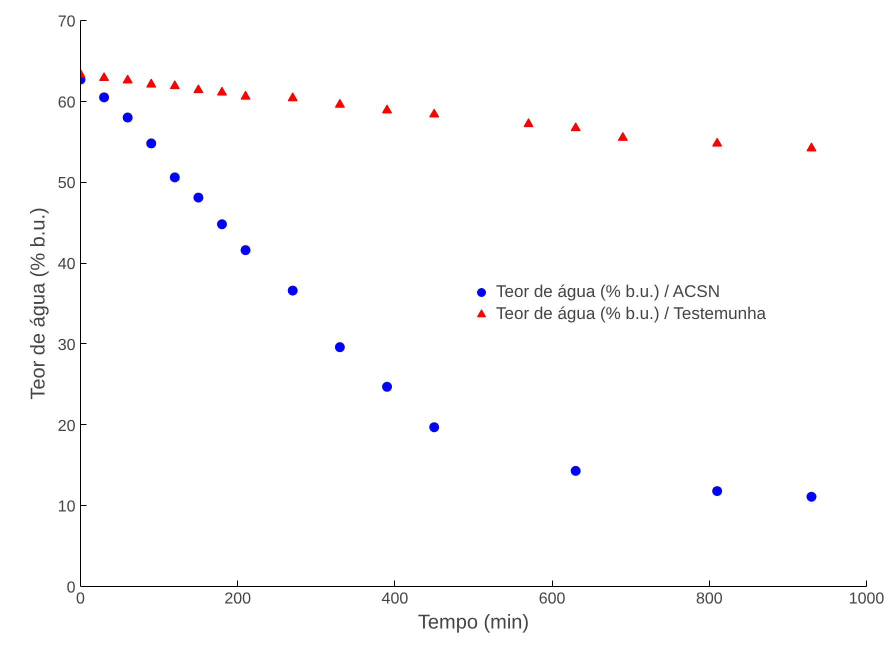  I want to click on y-tick-label: 60, so click(67, 103).